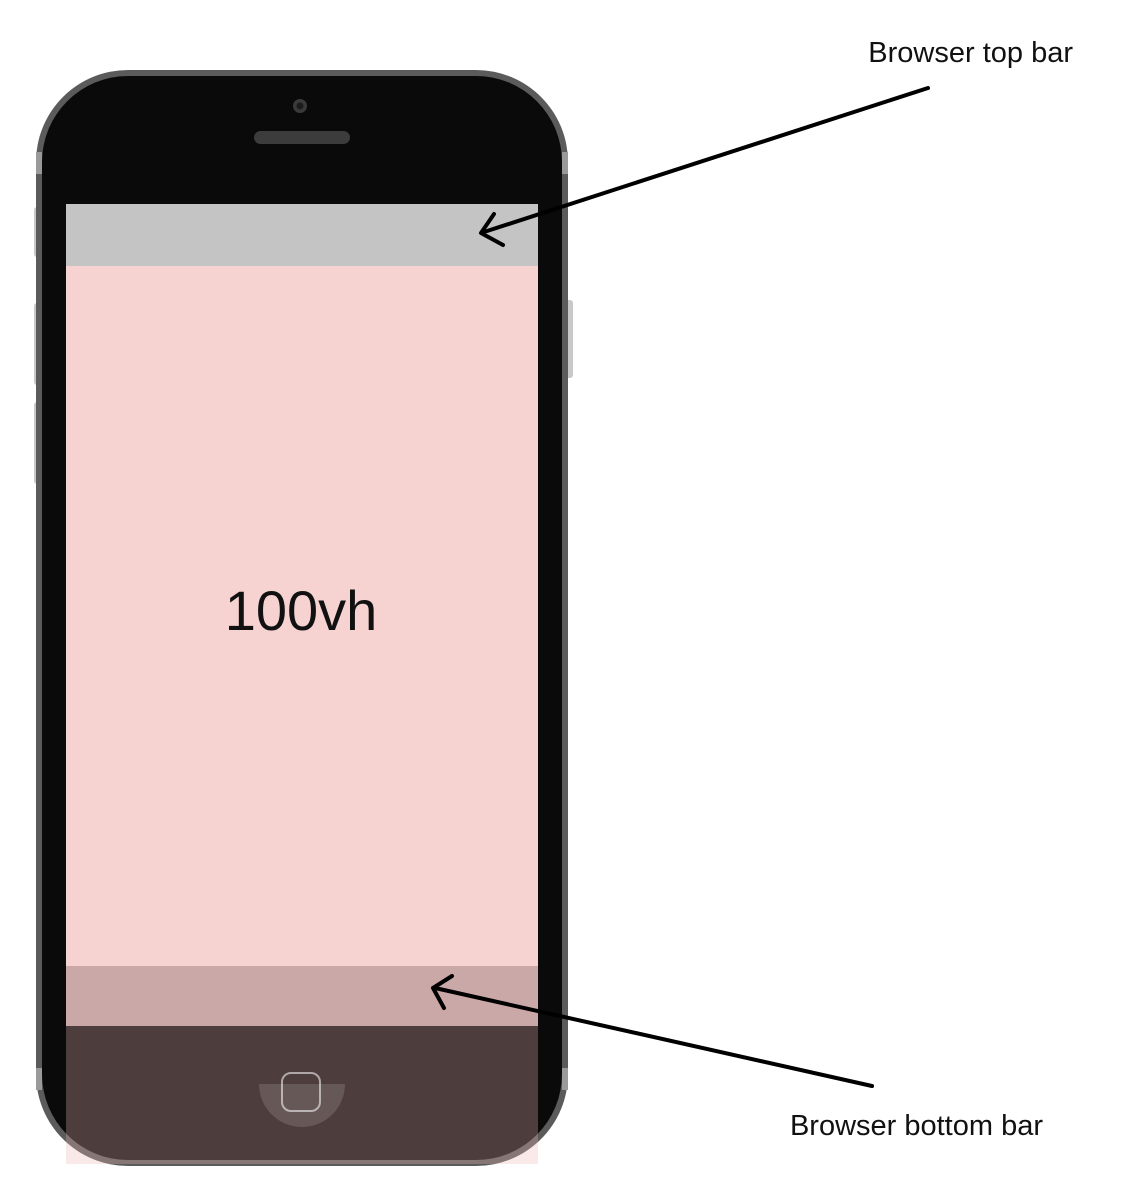  I want to click on top-bar-callout-label: Browser top bar, so click(970, 53).